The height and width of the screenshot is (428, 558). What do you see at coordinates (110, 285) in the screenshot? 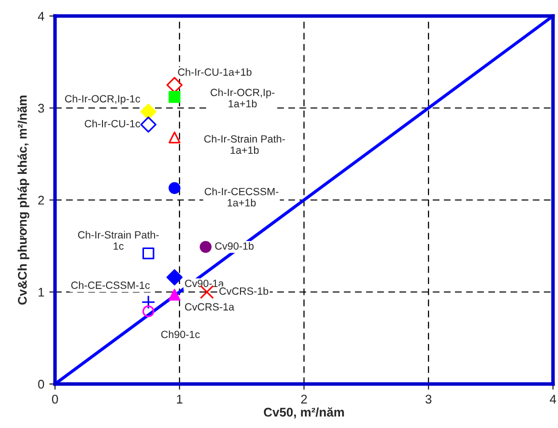
I see `series-label: Ch-CE-CSSM-1c` at bounding box center [110, 285].